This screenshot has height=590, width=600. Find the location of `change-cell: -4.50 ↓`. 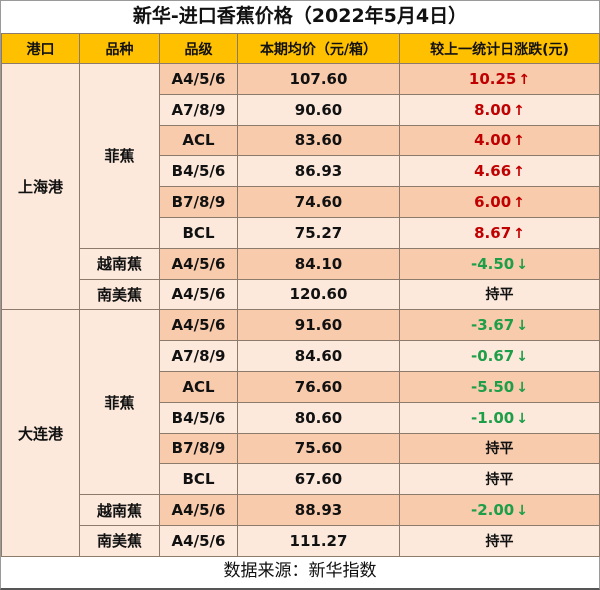

change-cell: -4.50 ↓ is located at coordinates (499, 263).